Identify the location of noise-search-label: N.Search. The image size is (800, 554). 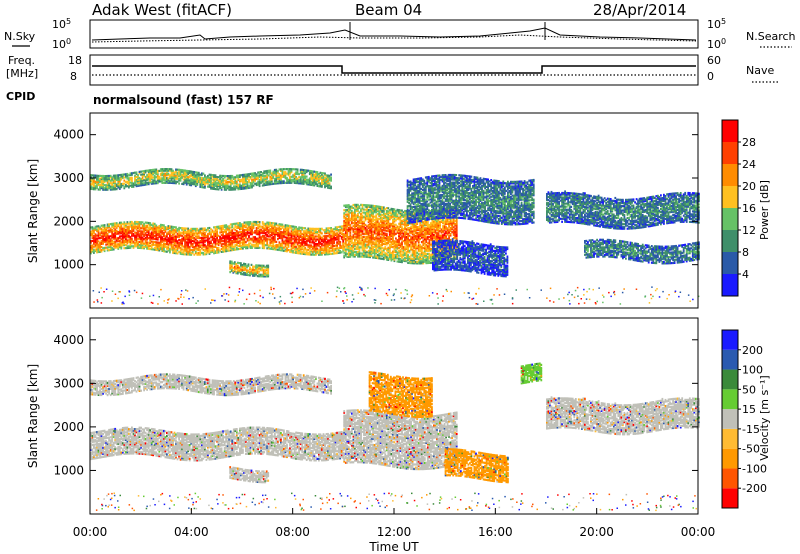
(771, 36).